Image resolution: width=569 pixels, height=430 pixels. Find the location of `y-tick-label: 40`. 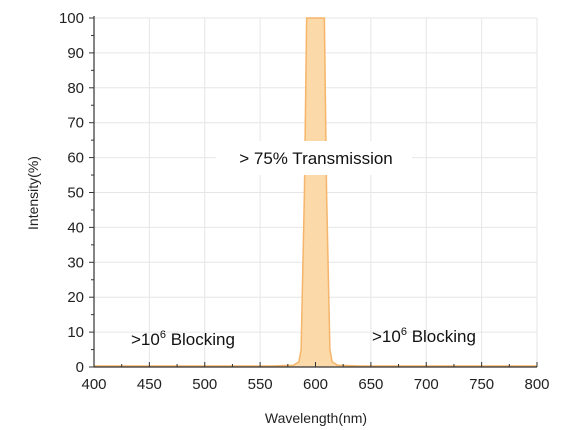

y-tick-label: 40 is located at coordinates (75, 227).